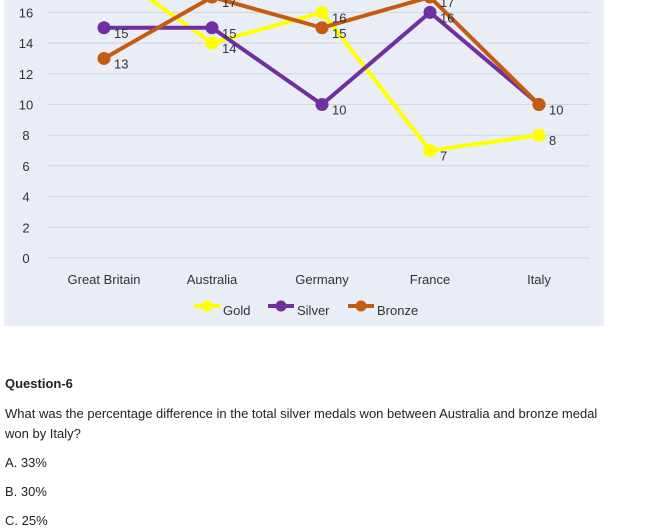 Image resolution: width=668 pixels, height=532 pixels. I want to click on y-tick-label: 4, so click(25, 197).